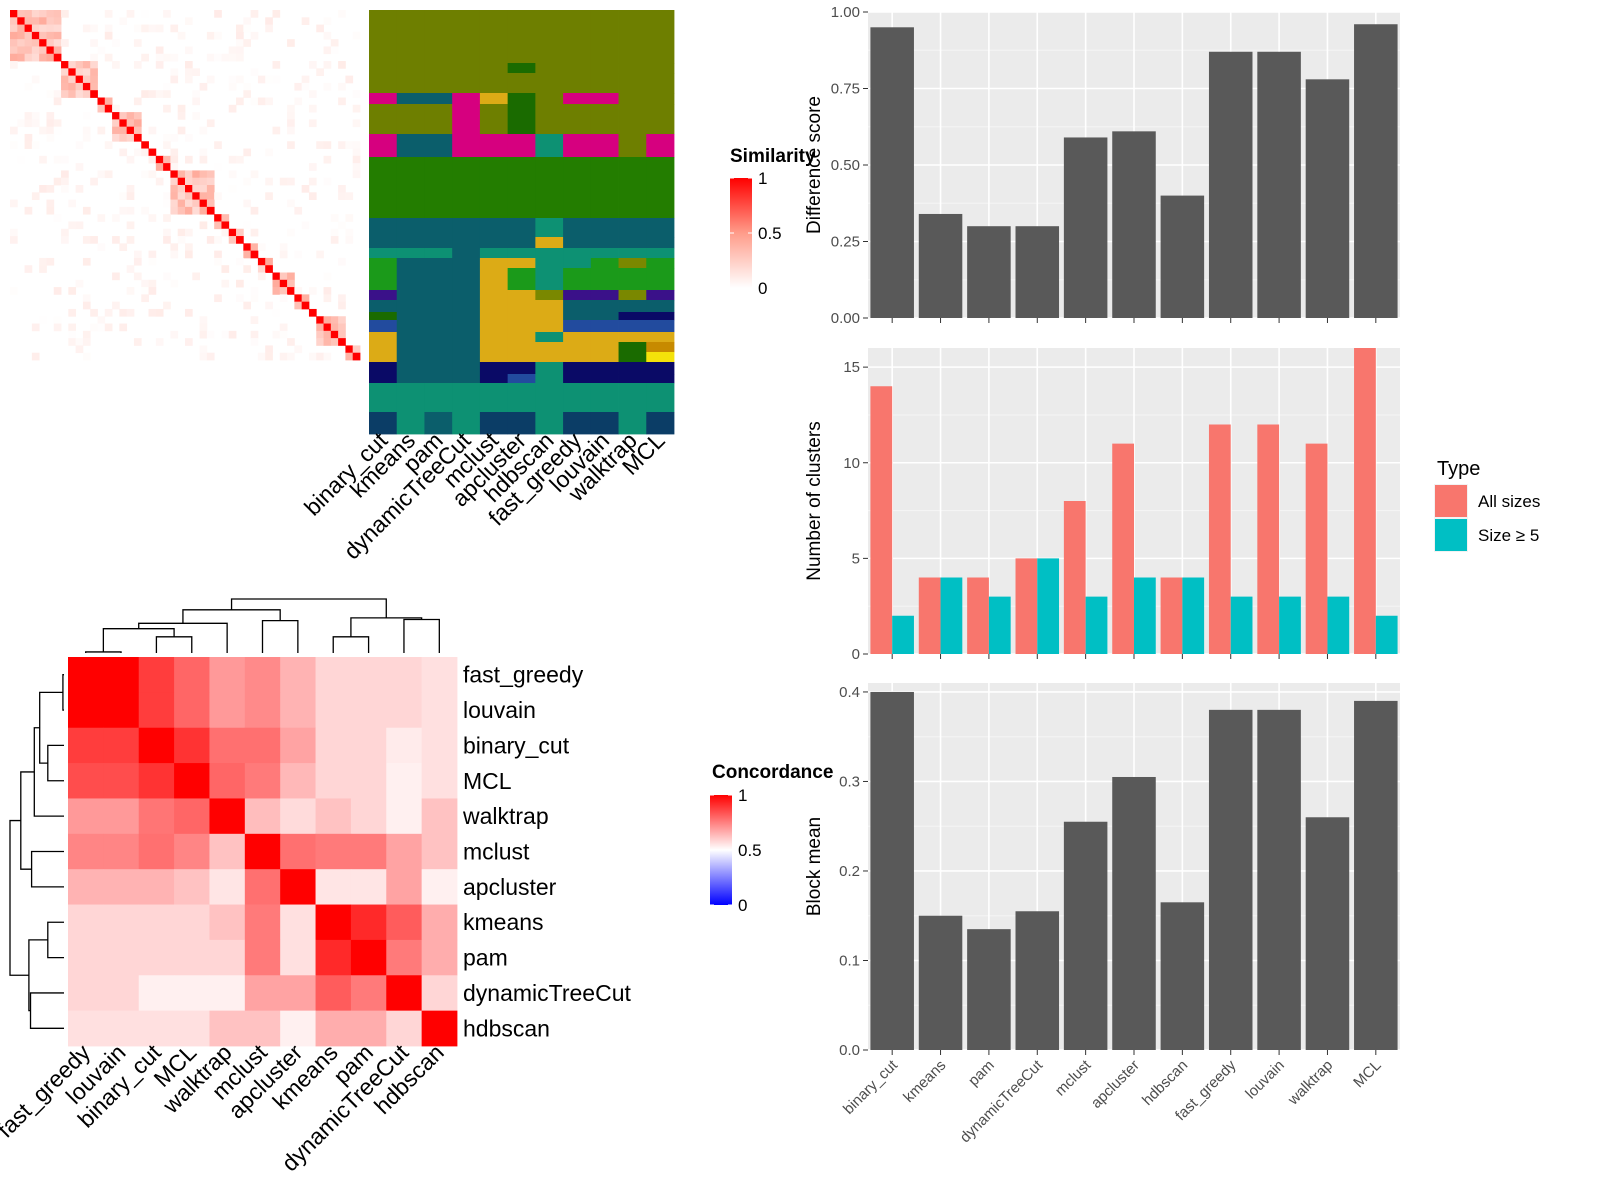 This screenshot has height=1200, width=1600. What do you see at coordinates (496, 852) in the screenshot?
I see `concordance-row-label: mclust` at bounding box center [496, 852].